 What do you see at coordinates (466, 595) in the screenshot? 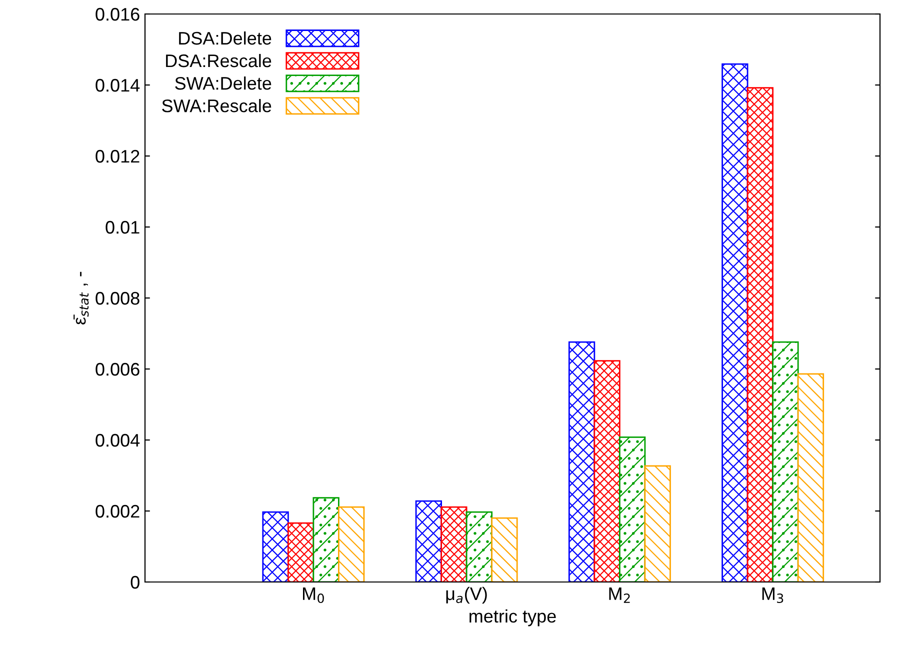
I see `x-tick-label: μ$_{a}$(V)` at bounding box center [466, 595].